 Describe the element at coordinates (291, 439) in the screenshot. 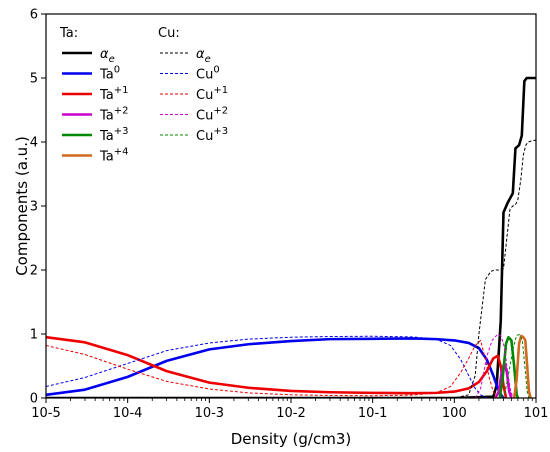

I see `x-axis-label: Density (g/cm3)` at that location.